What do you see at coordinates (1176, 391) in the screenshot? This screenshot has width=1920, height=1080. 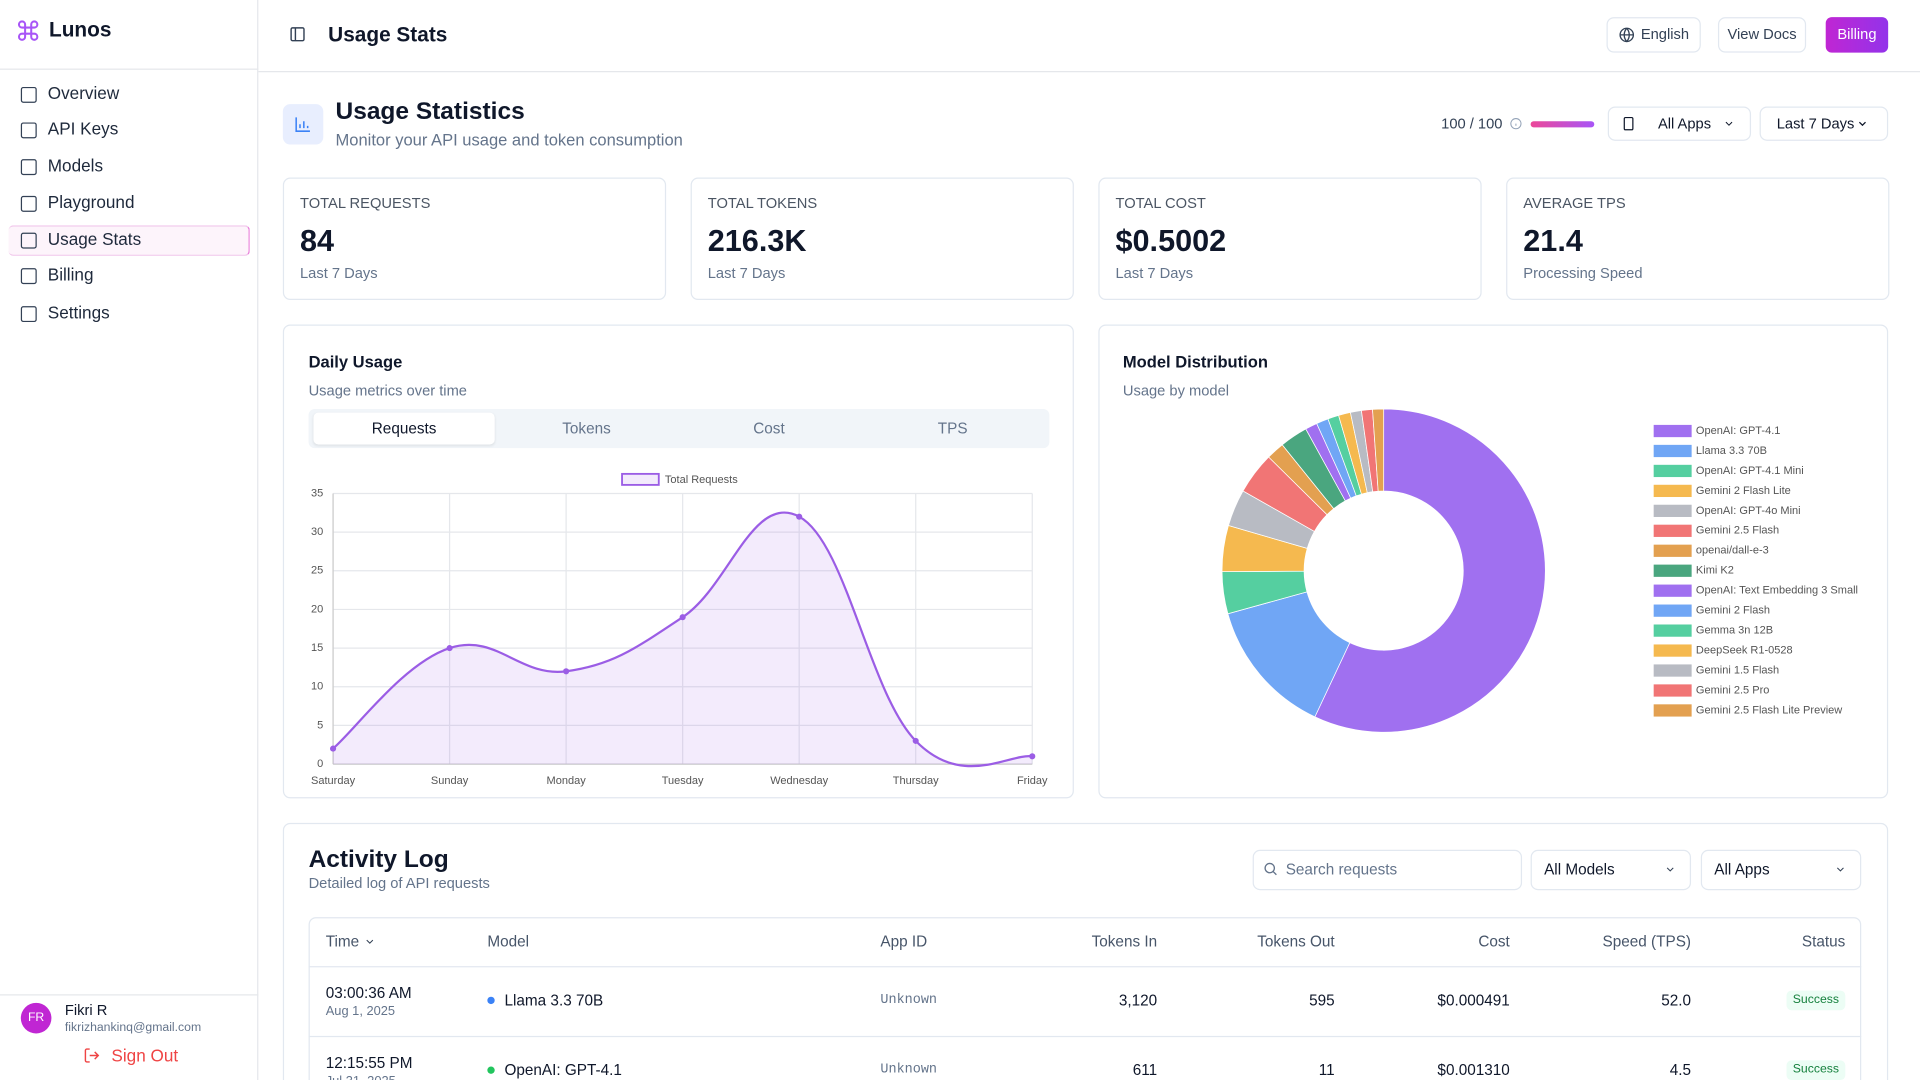 I see `card-subtitle: Usage by model` at bounding box center [1176, 391].